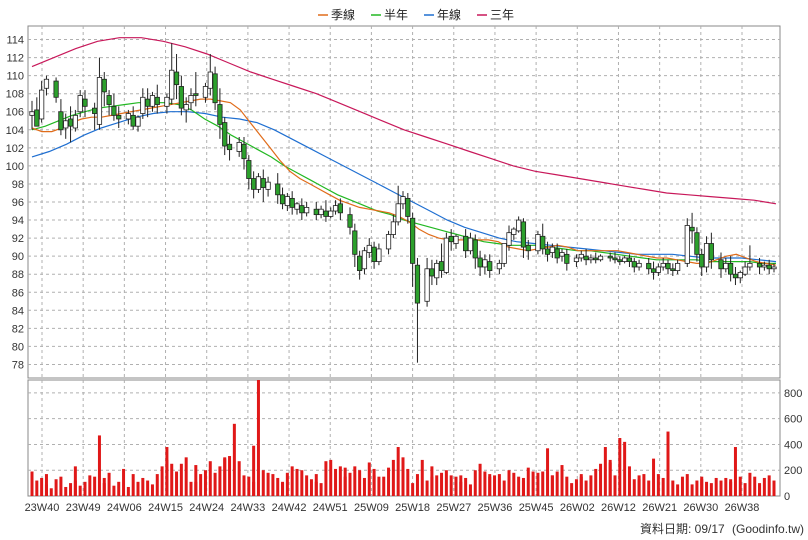 The image size is (808, 540). What do you see at coordinates (15, 167) in the screenshot?
I see `price-tick-label: 100` at bounding box center [15, 167].